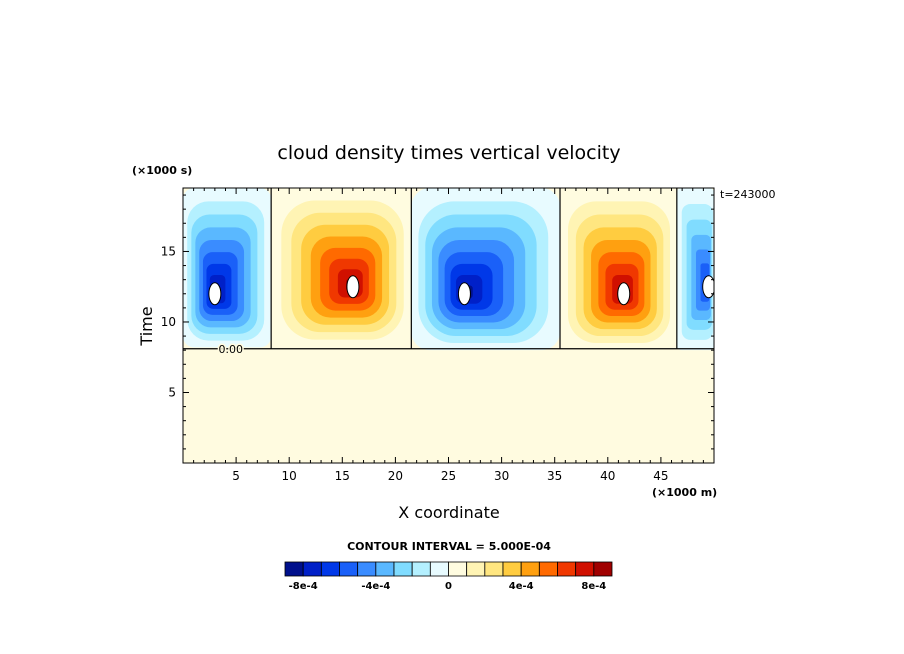 The image size is (904, 654). What do you see at coordinates (236, 476) in the screenshot?
I see `x-tick-label: 5` at bounding box center [236, 476].